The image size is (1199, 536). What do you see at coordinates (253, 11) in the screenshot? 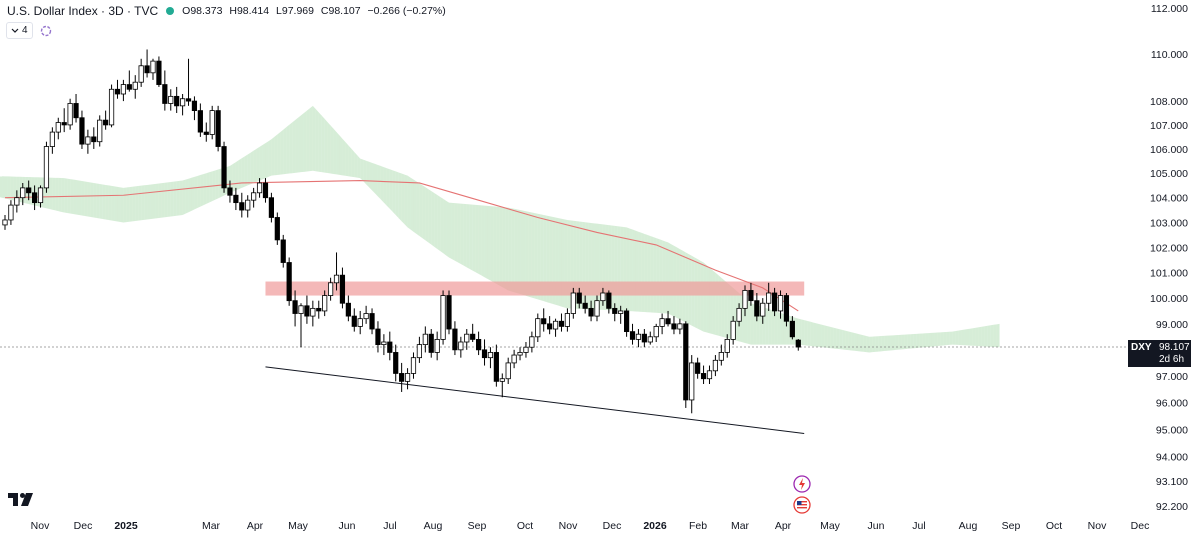
I see `high-value: 98.414` at bounding box center [253, 11].